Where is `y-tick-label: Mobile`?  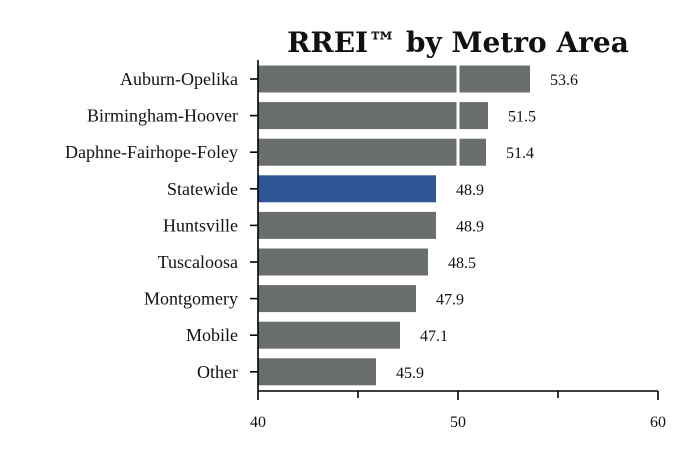
y-tick-label: Mobile is located at coordinates (212, 335).